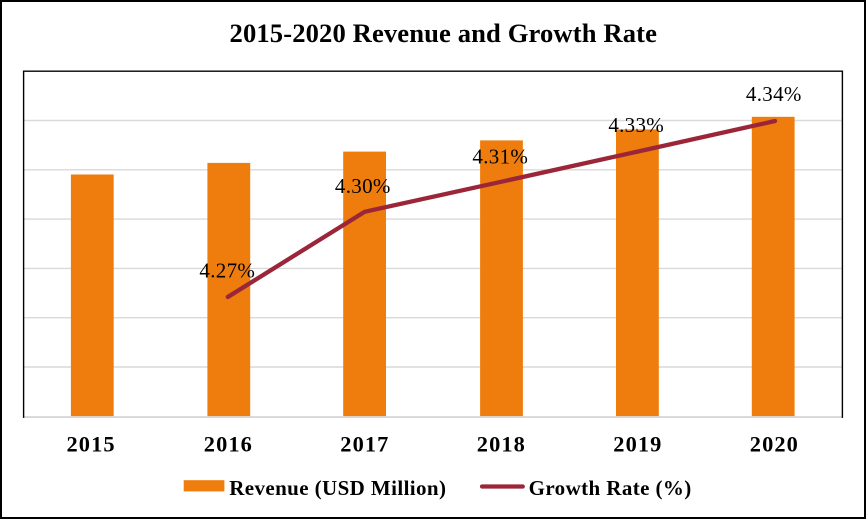  I want to click on svg-text: 2016, so click(228, 443).